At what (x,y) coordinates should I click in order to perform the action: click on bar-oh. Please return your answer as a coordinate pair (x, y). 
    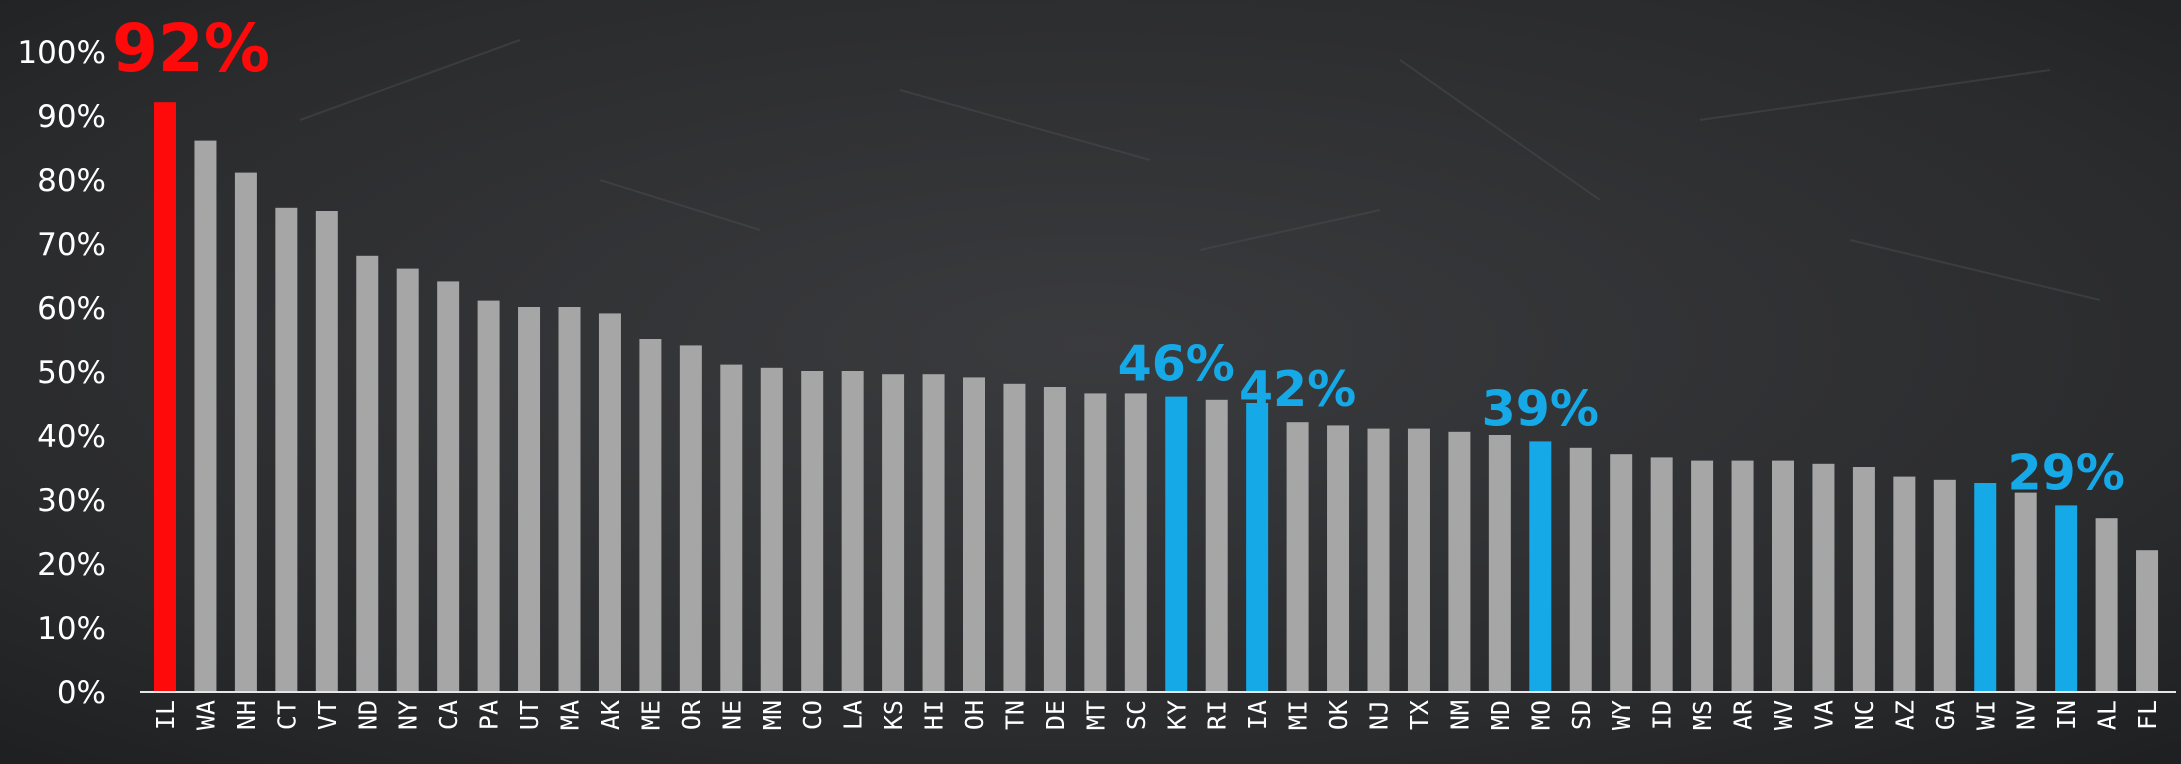
    Looking at the image, I should click on (974, 534).